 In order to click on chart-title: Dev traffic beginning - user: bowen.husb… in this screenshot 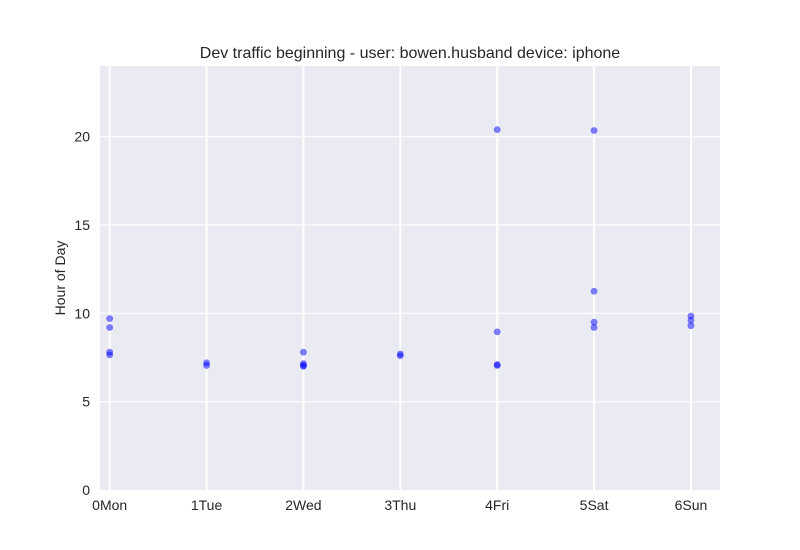, I will do `click(410, 53)`.